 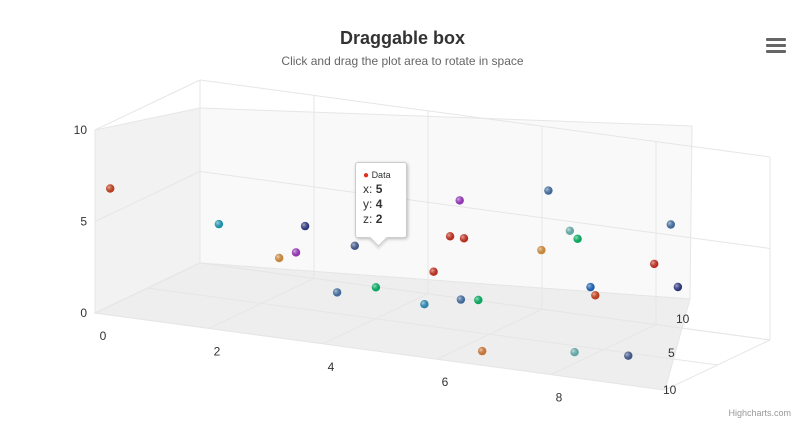 I want to click on tooltip-series-name: Data, so click(x=381, y=175).